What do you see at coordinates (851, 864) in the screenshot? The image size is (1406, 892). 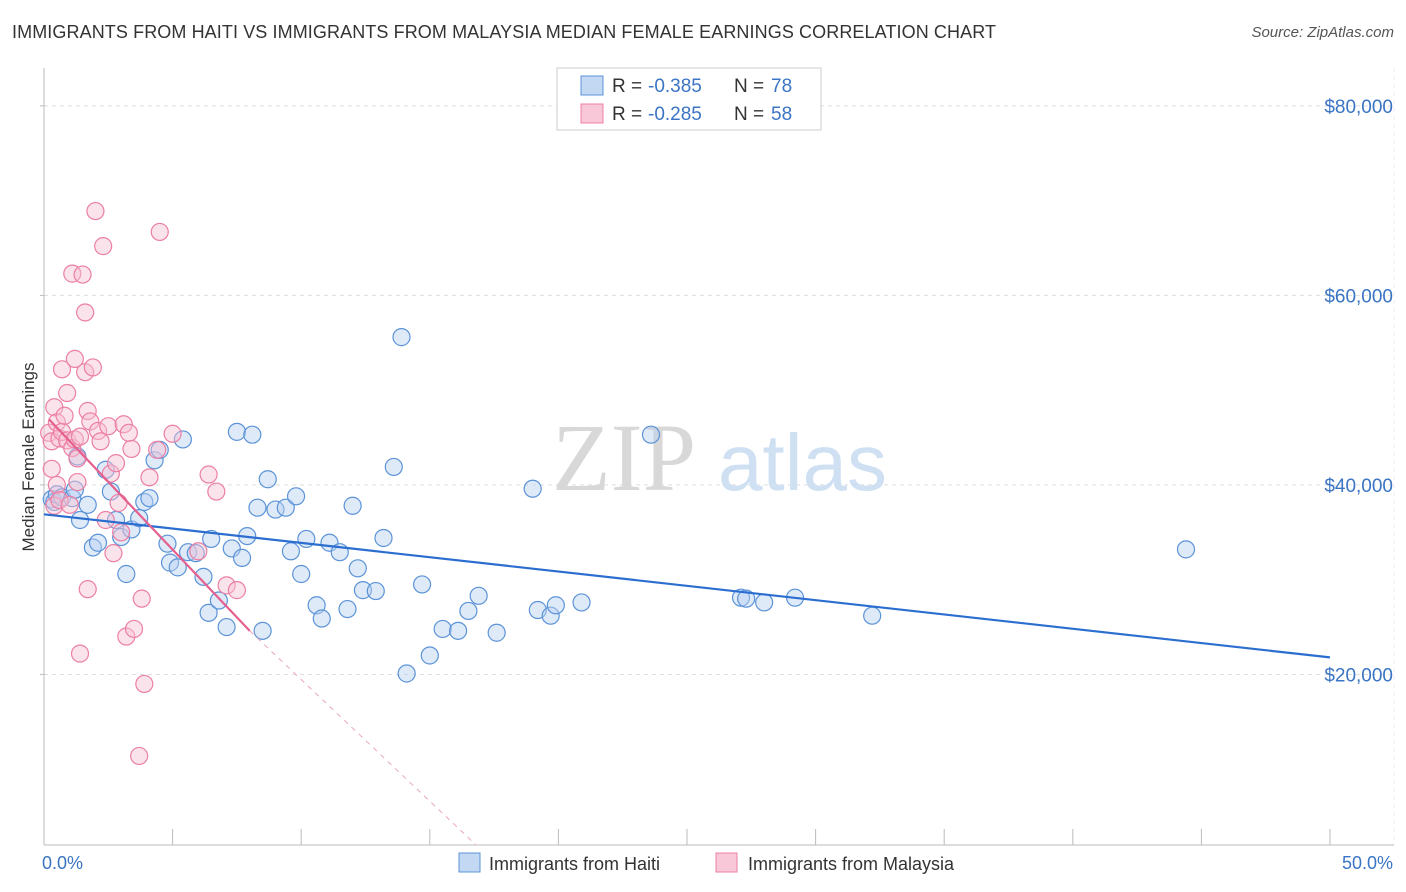 I see `bottom-legend-label-malaysia: Immigrants from Malaysia` at bounding box center [851, 864].